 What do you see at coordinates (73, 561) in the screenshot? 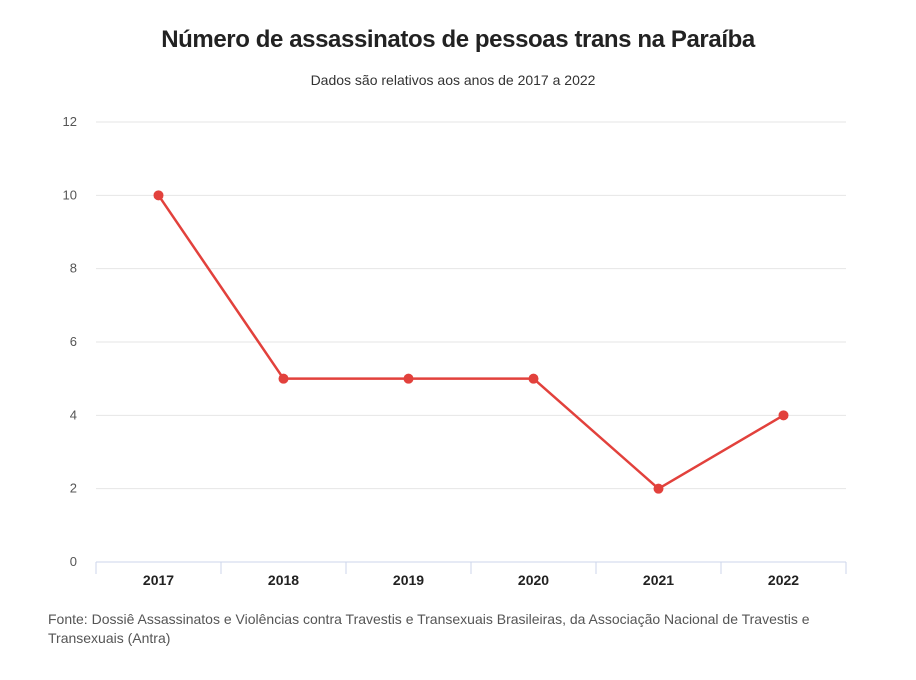
I see `y-tick-label: 0` at bounding box center [73, 561].